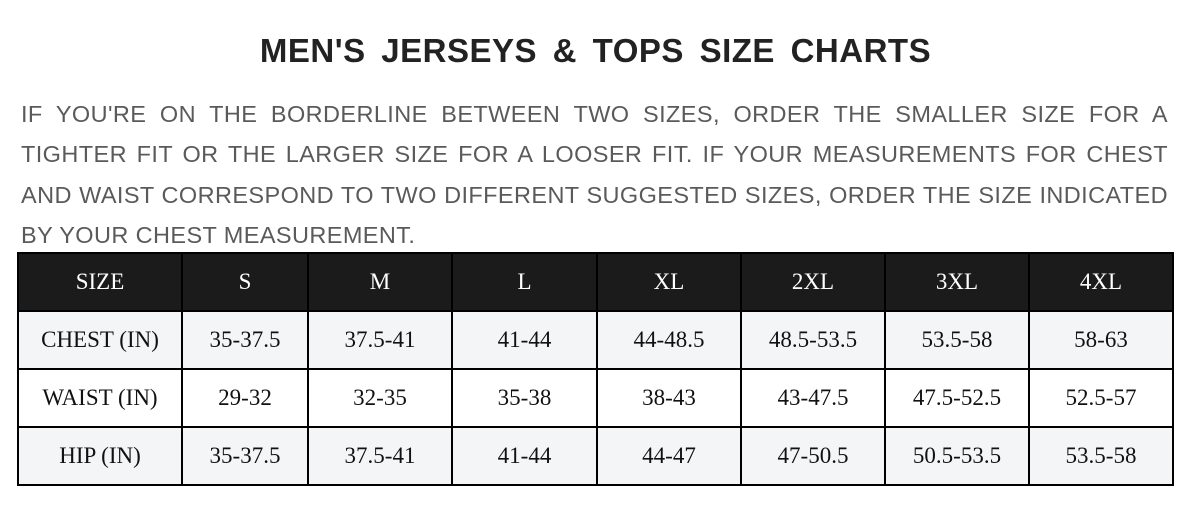 The width and height of the screenshot is (1191, 510). What do you see at coordinates (245, 398) in the screenshot?
I see `table-cell: 29-32` at bounding box center [245, 398].